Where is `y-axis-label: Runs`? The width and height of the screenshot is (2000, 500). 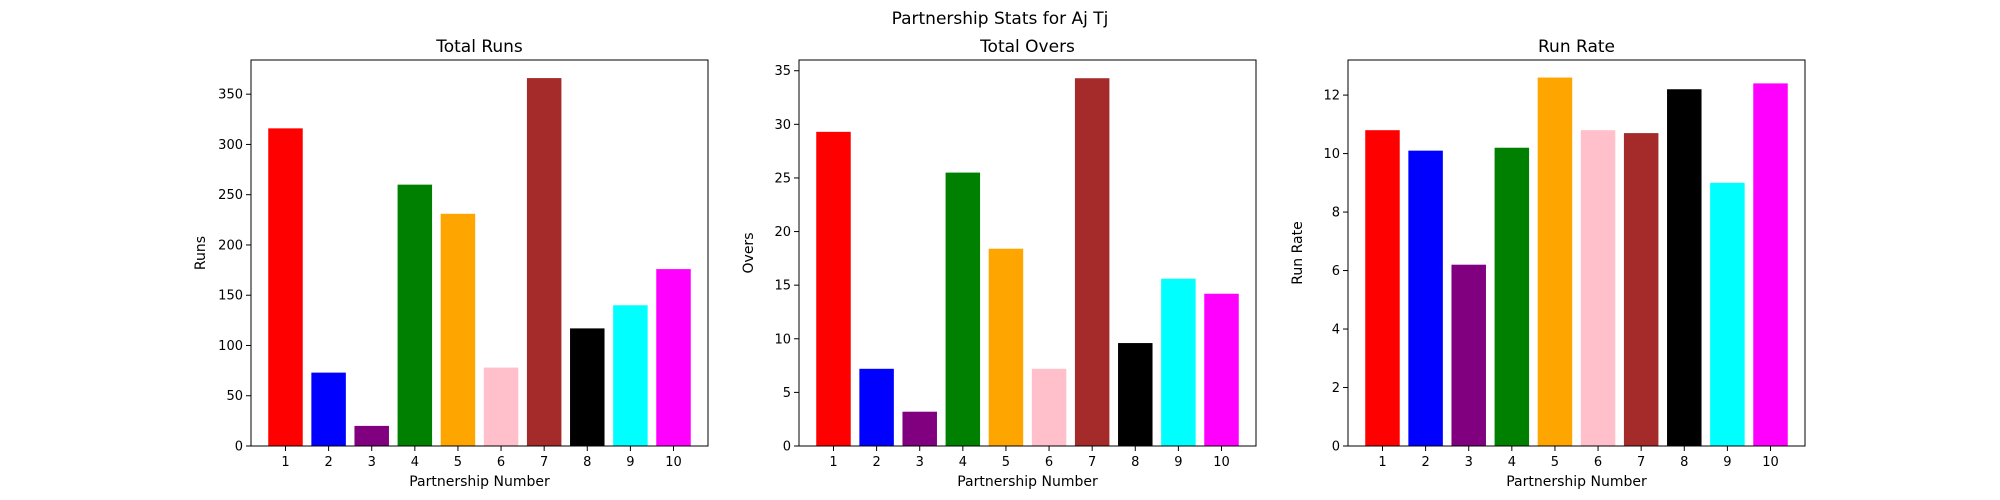 y-axis-label: Runs is located at coordinates (201, 253).